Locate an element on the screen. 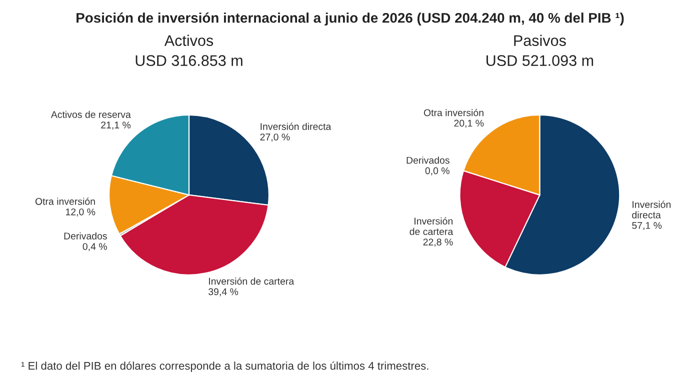 Image resolution: width=700 pixels, height=380 pixels. slice-label: Activos de reserva is located at coordinates (90, 114).